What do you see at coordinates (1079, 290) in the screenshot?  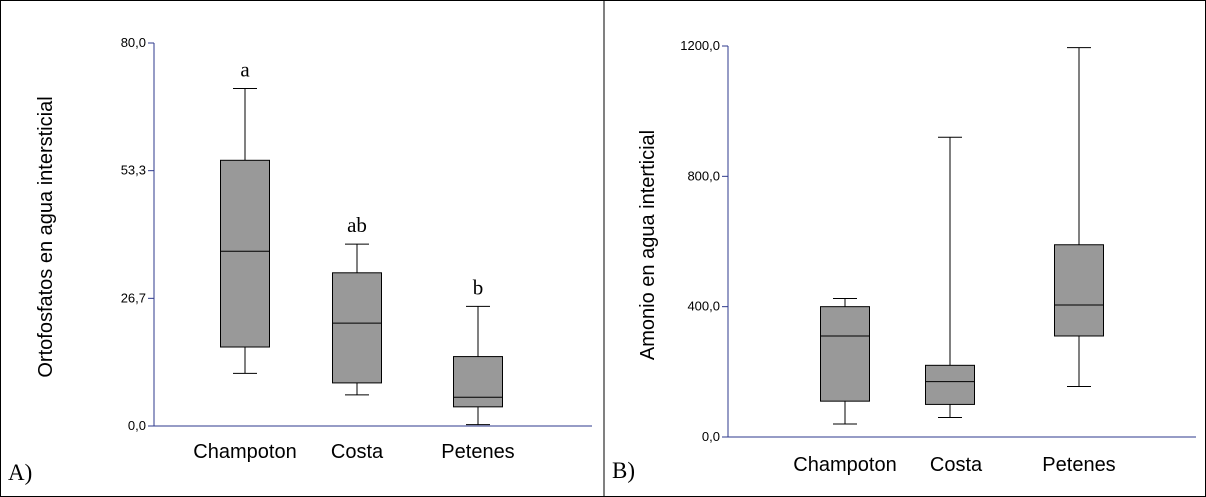 I see `panel-b-petenes-box` at bounding box center [1079, 290].